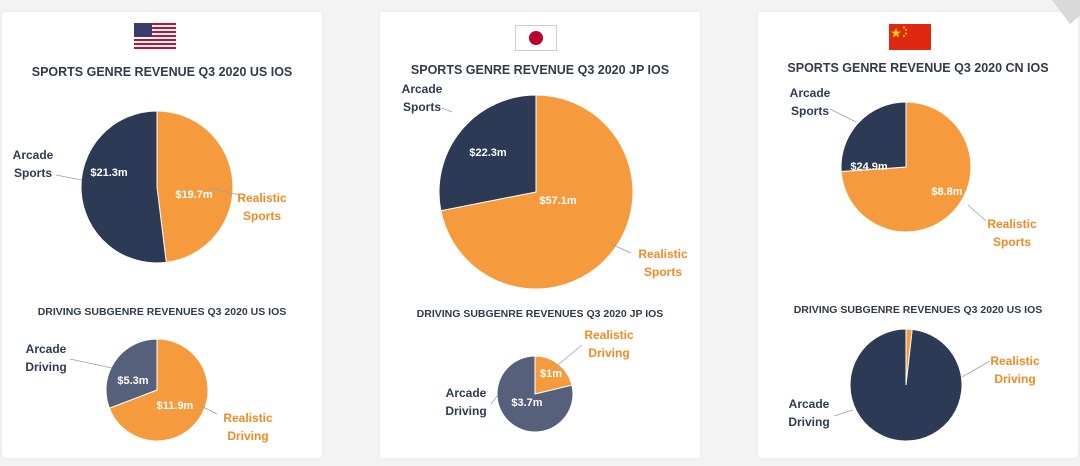 The image size is (1080, 466). Describe the element at coordinates (869, 167) in the screenshot. I see `slice-value-label: $24.9m` at that location.